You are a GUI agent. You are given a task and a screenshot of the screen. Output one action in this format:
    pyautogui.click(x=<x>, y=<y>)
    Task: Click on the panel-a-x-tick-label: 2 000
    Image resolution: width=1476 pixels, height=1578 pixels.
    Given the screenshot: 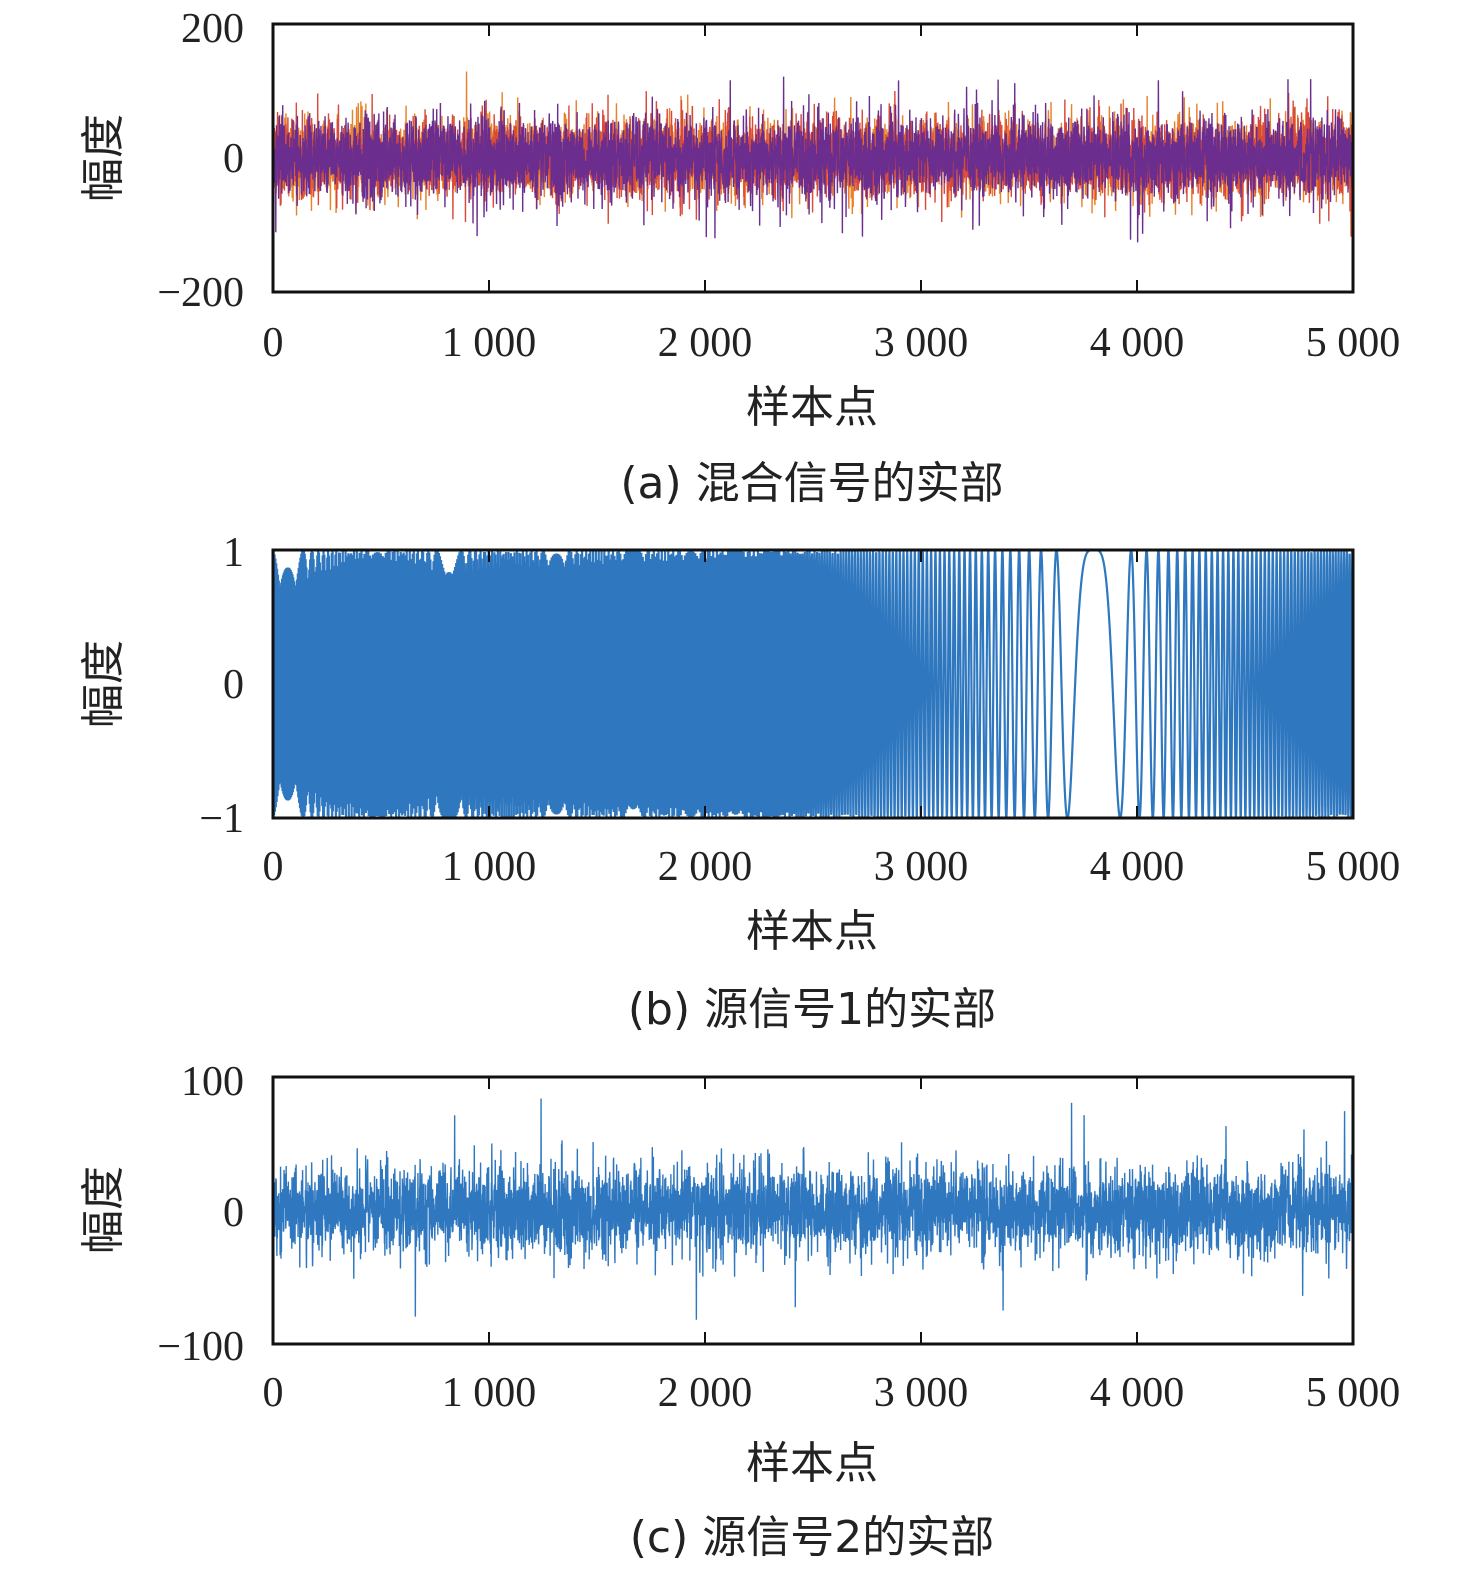 What is the action you would take?
    pyautogui.click(x=705, y=343)
    